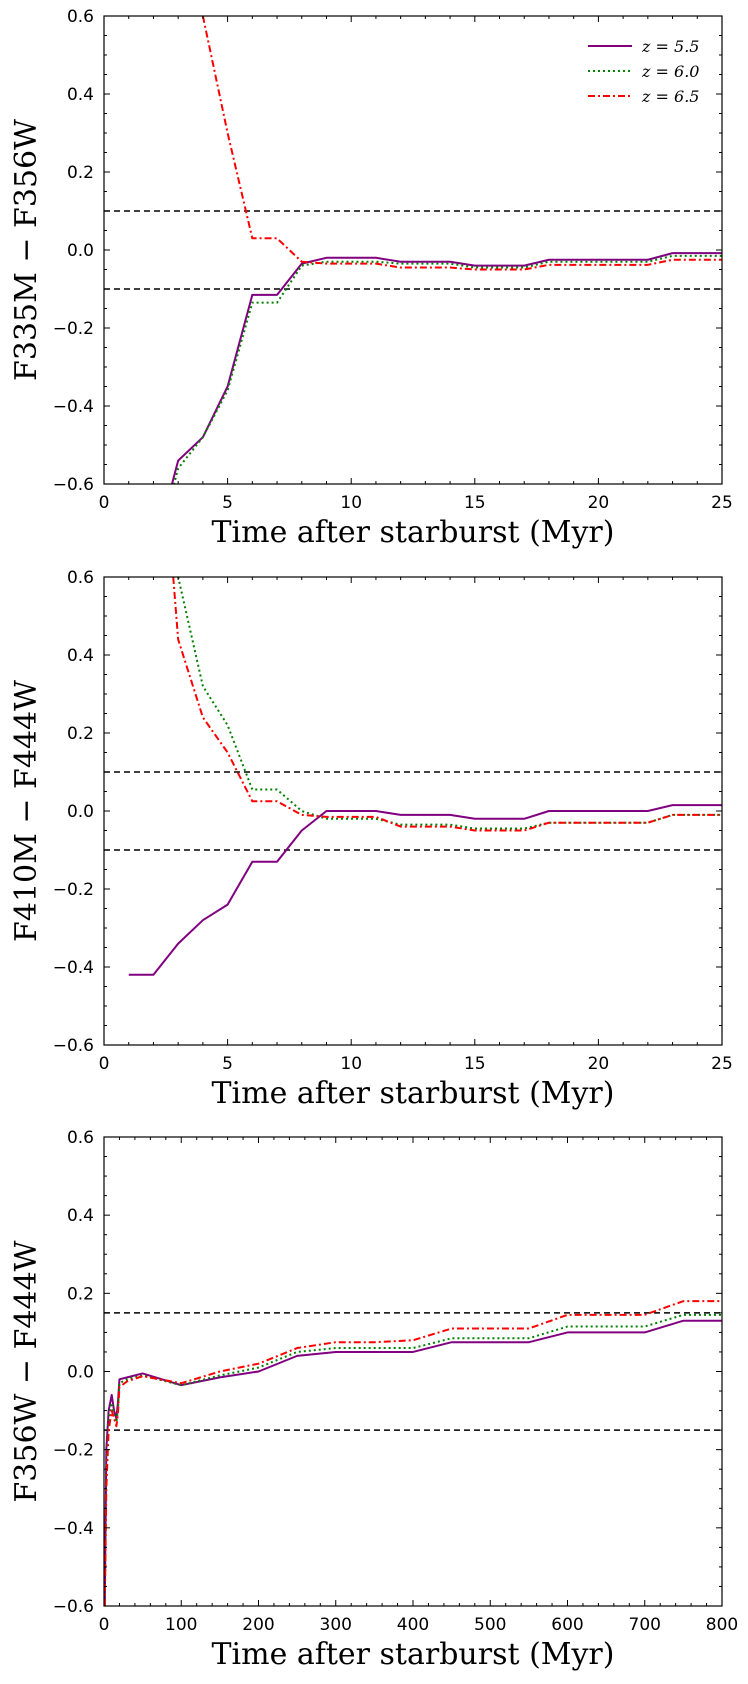 The image size is (748, 1684). Describe the element at coordinates (490, 1625) in the screenshot. I see `x-tick-label: 500` at that location.